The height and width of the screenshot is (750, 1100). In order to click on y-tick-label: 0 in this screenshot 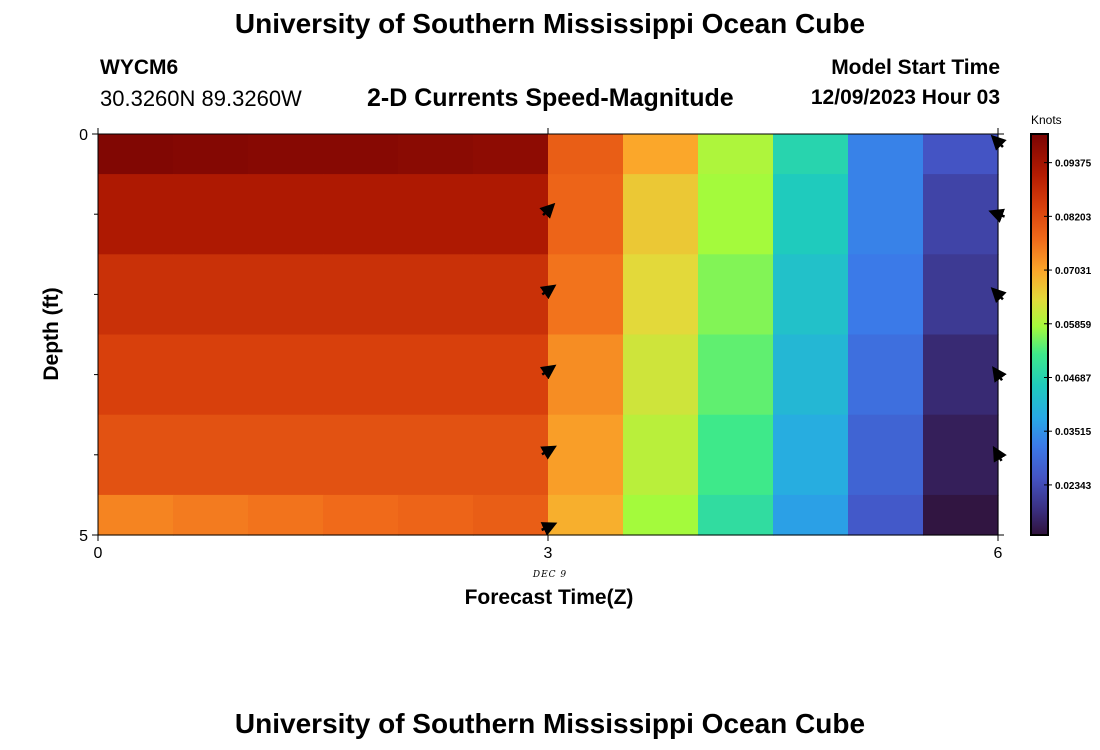, I will do `click(83, 135)`.